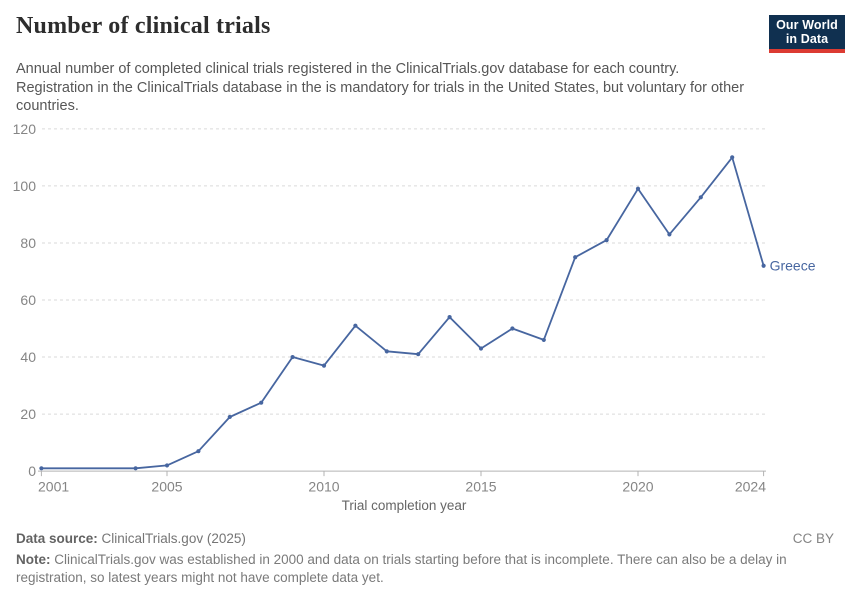 The width and height of the screenshot is (850, 600). I want to click on owid-logo-line2: in Data, so click(807, 39).